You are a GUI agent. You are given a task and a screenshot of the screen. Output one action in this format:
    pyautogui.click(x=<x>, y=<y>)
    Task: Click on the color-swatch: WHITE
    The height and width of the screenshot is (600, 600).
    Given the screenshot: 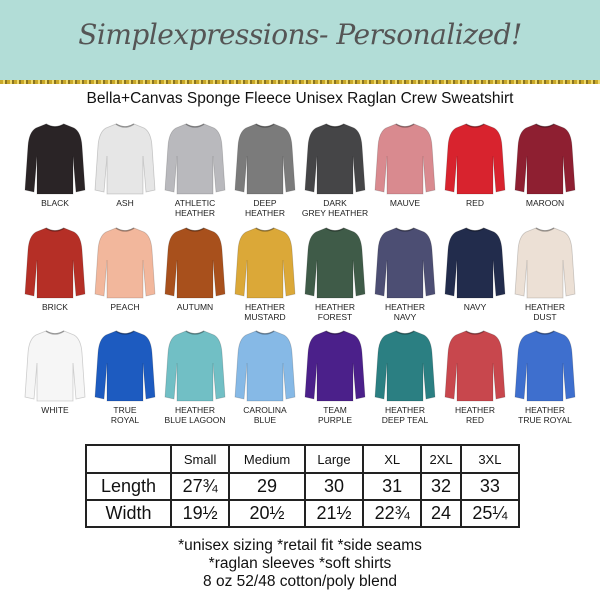 What is the action you would take?
    pyautogui.click(x=55, y=372)
    